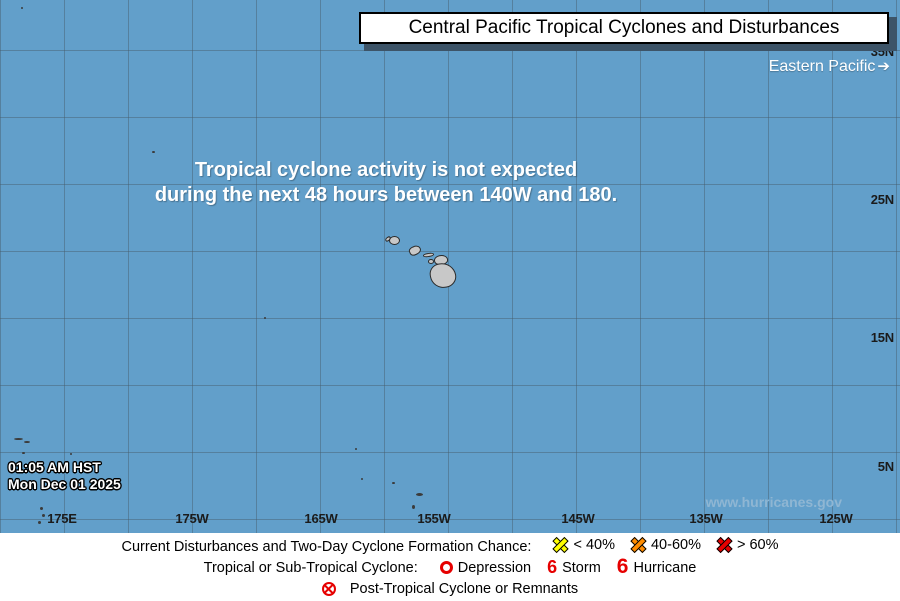  I want to click on eastern-pacific-label: Eastern Pacific, so click(822, 66).